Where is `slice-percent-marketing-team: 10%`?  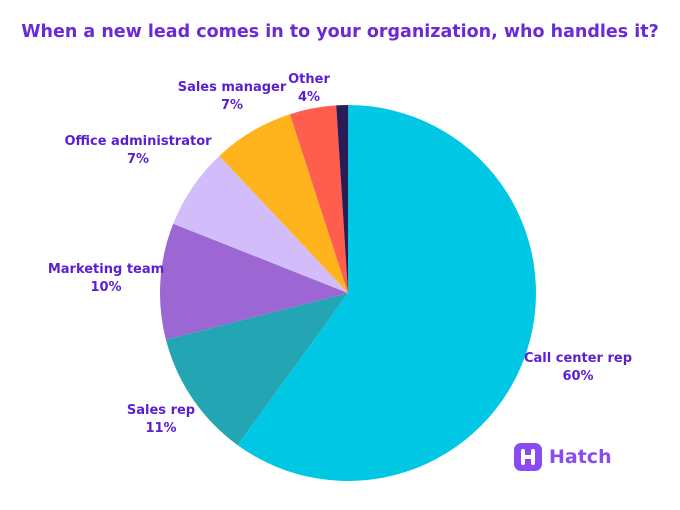
slice-percent-marketing-team: 10% is located at coordinates (105, 287).